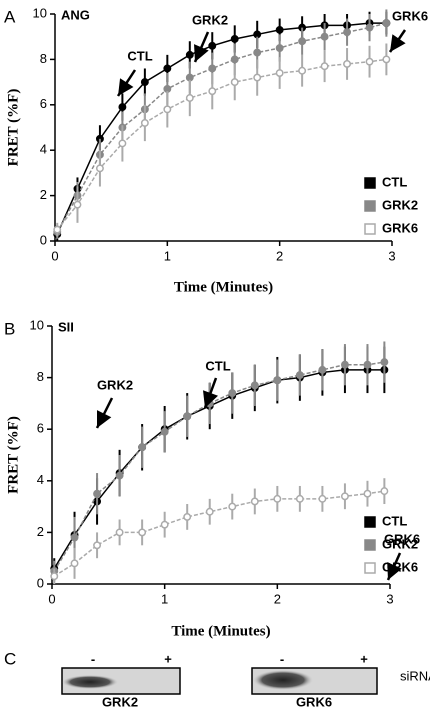 The height and width of the screenshot is (712, 430). Describe the element at coordinates (115, 384) in the screenshot. I see `annotation: GRK2` at that location.